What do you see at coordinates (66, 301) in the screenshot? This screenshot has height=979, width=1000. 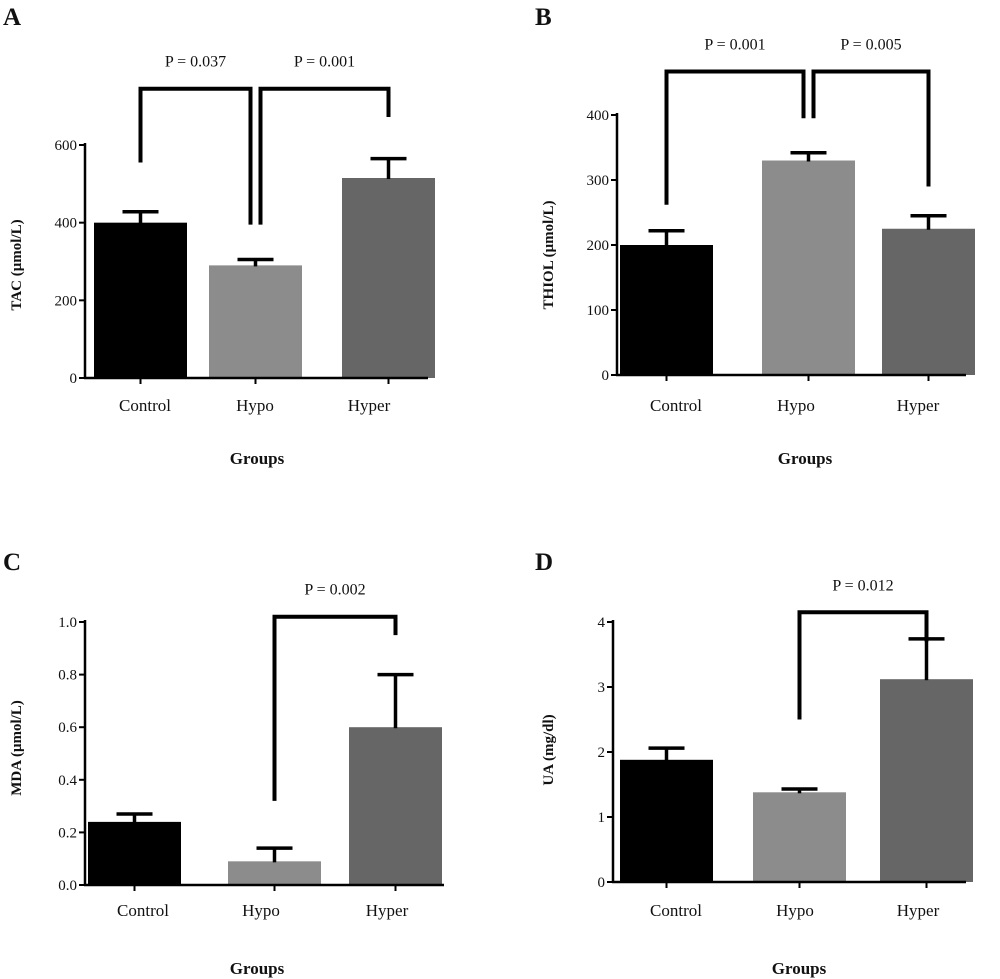 I see `panel-a-y-tick-label: 200` at bounding box center [66, 301].